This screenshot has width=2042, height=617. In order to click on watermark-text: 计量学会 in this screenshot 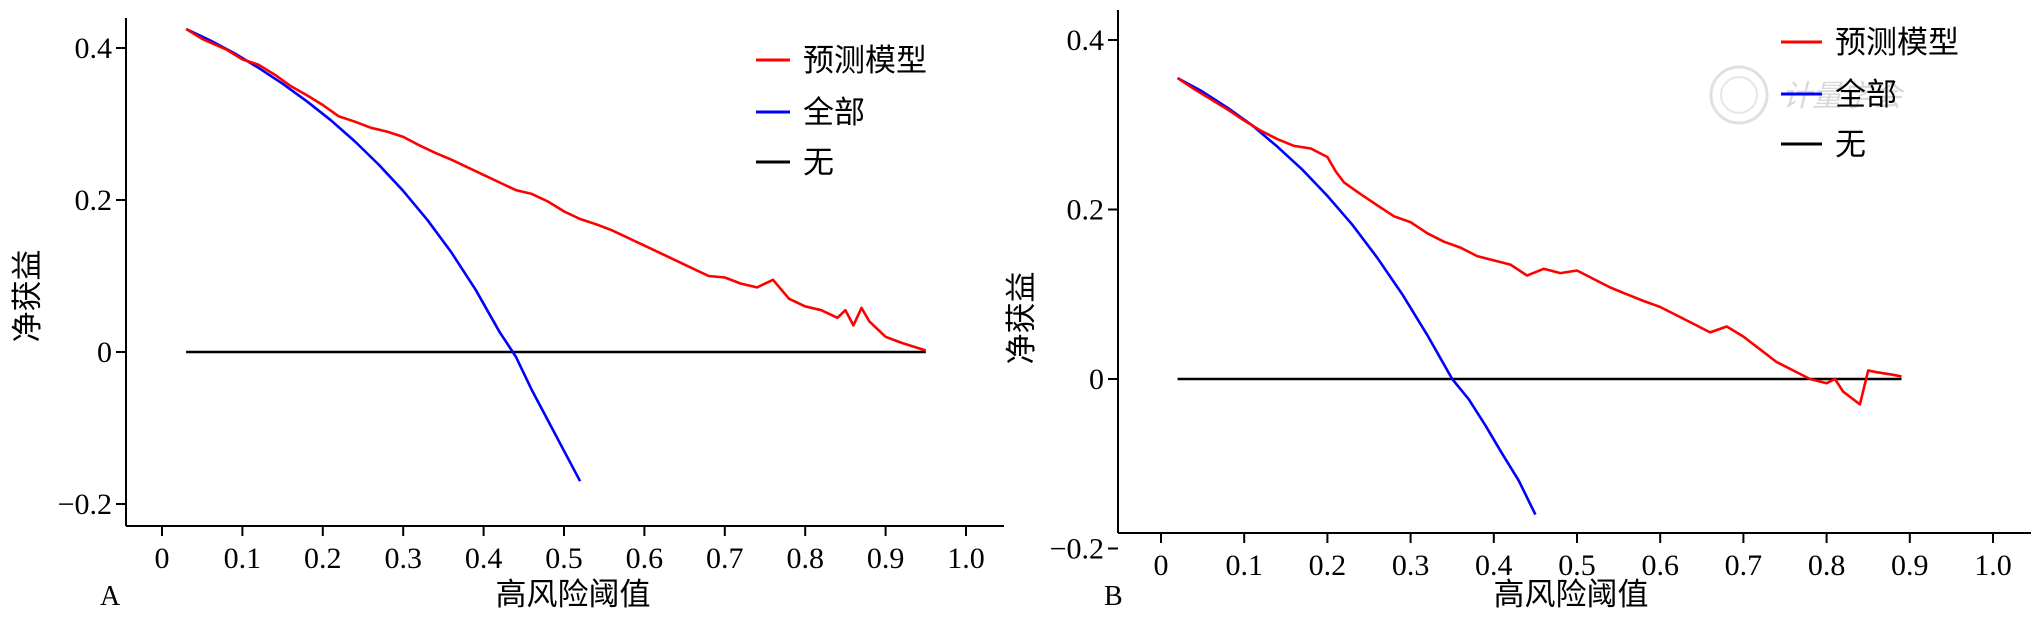, I will do `click(1843, 96)`.